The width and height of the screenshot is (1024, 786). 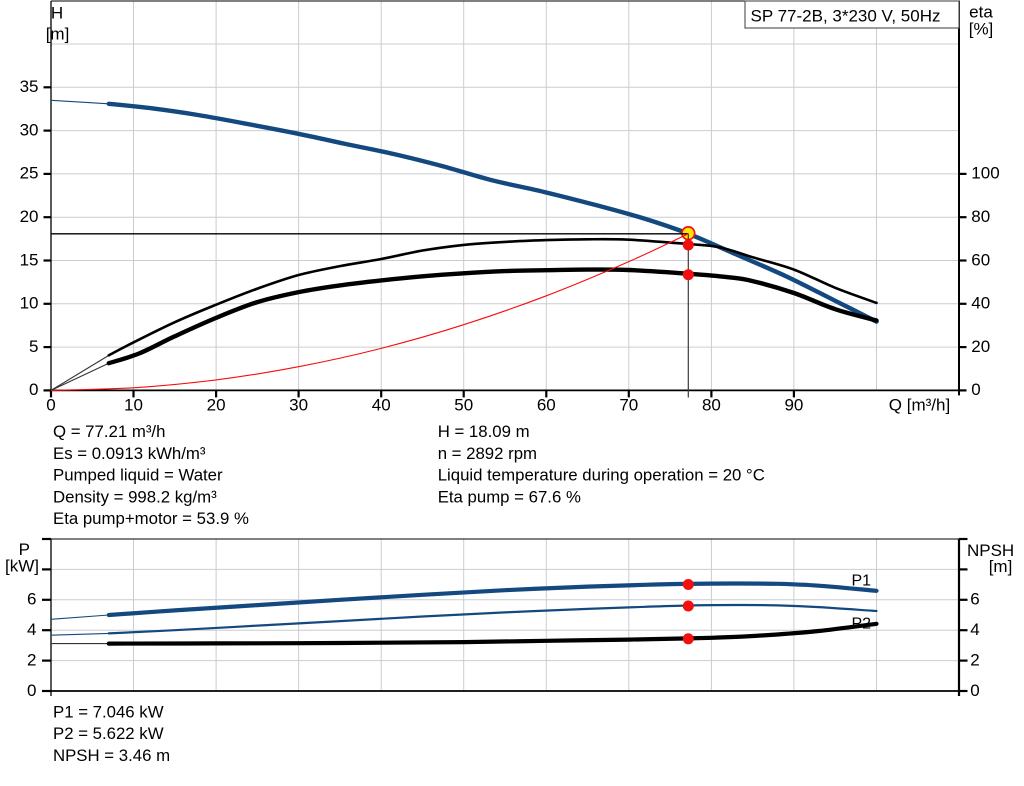 What do you see at coordinates (628, 405) in the screenshot?
I see `svg-text: 70` at bounding box center [628, 405].